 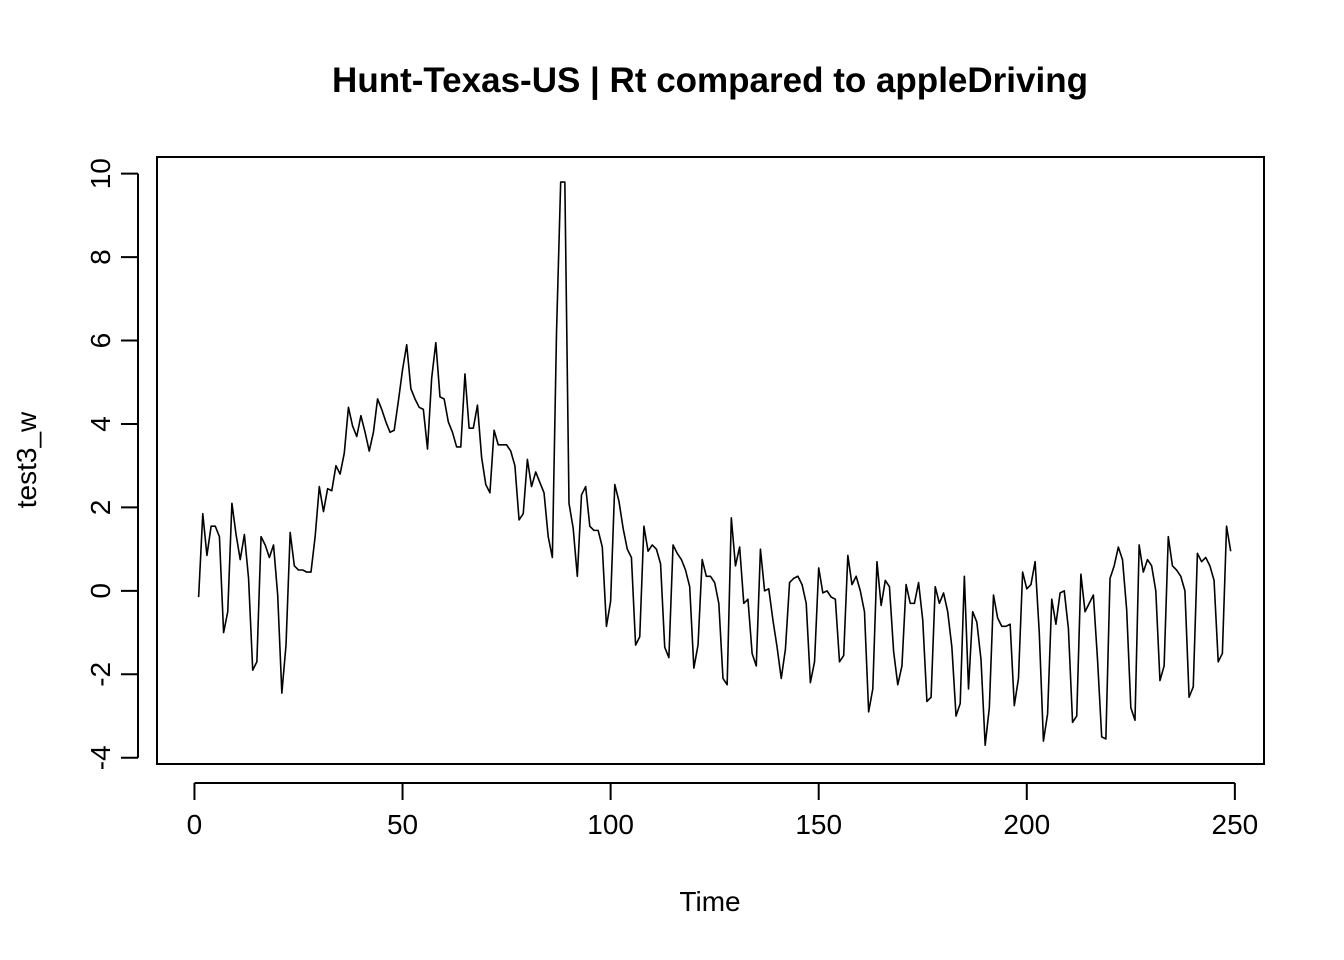 I want to click on y-tick-label: -4, so click(x=100, y=757).